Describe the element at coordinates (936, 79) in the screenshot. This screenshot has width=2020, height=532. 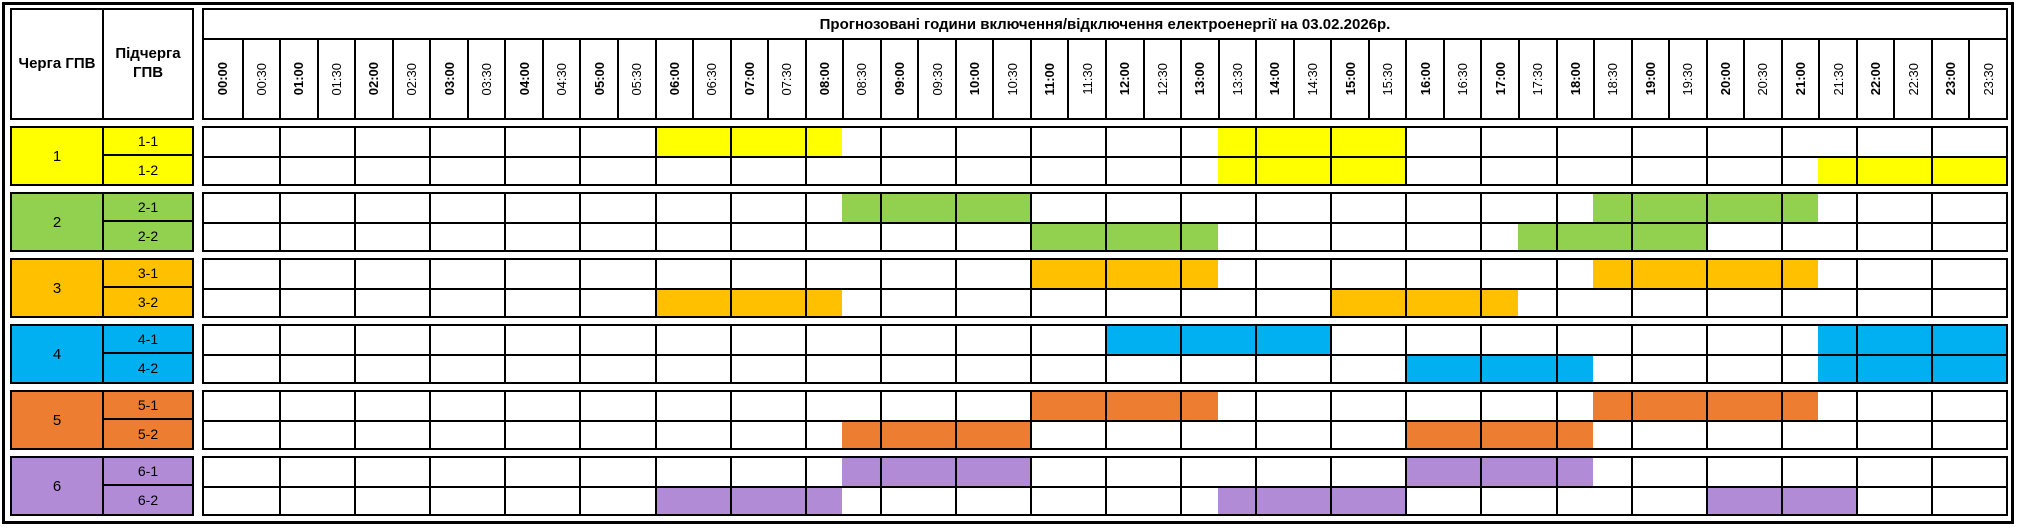
I see `time-label-cell: 09:30` at that location.